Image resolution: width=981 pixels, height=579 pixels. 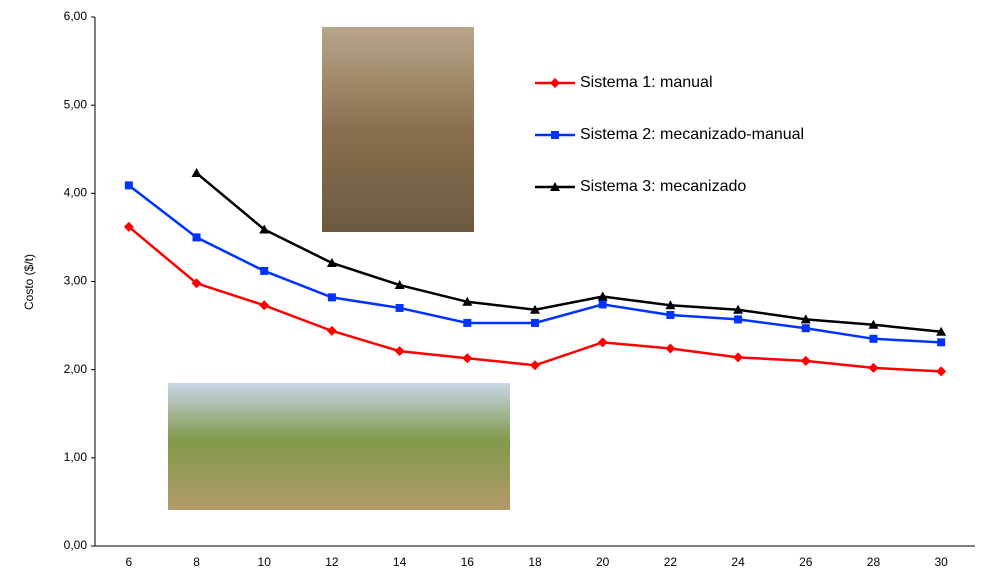 What do you see at coordinates (400, 562) in the screenshot?
I see `x-tick-label: 14` at bounding box center [400, 562].